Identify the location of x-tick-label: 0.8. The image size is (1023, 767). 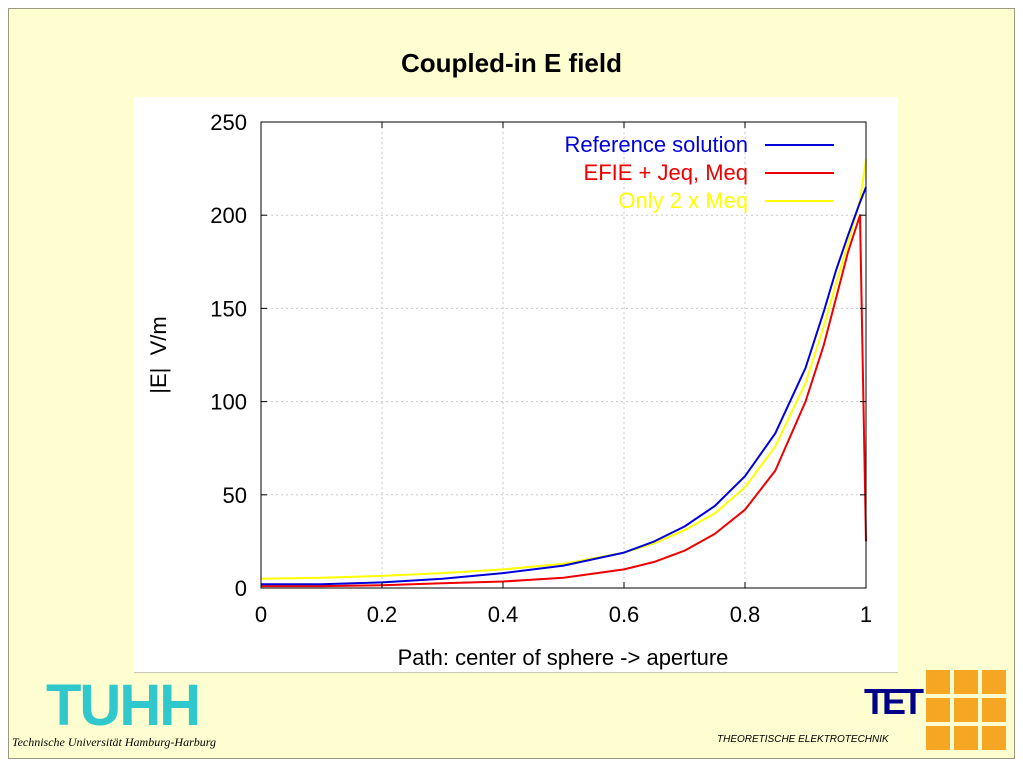
(745, 614).